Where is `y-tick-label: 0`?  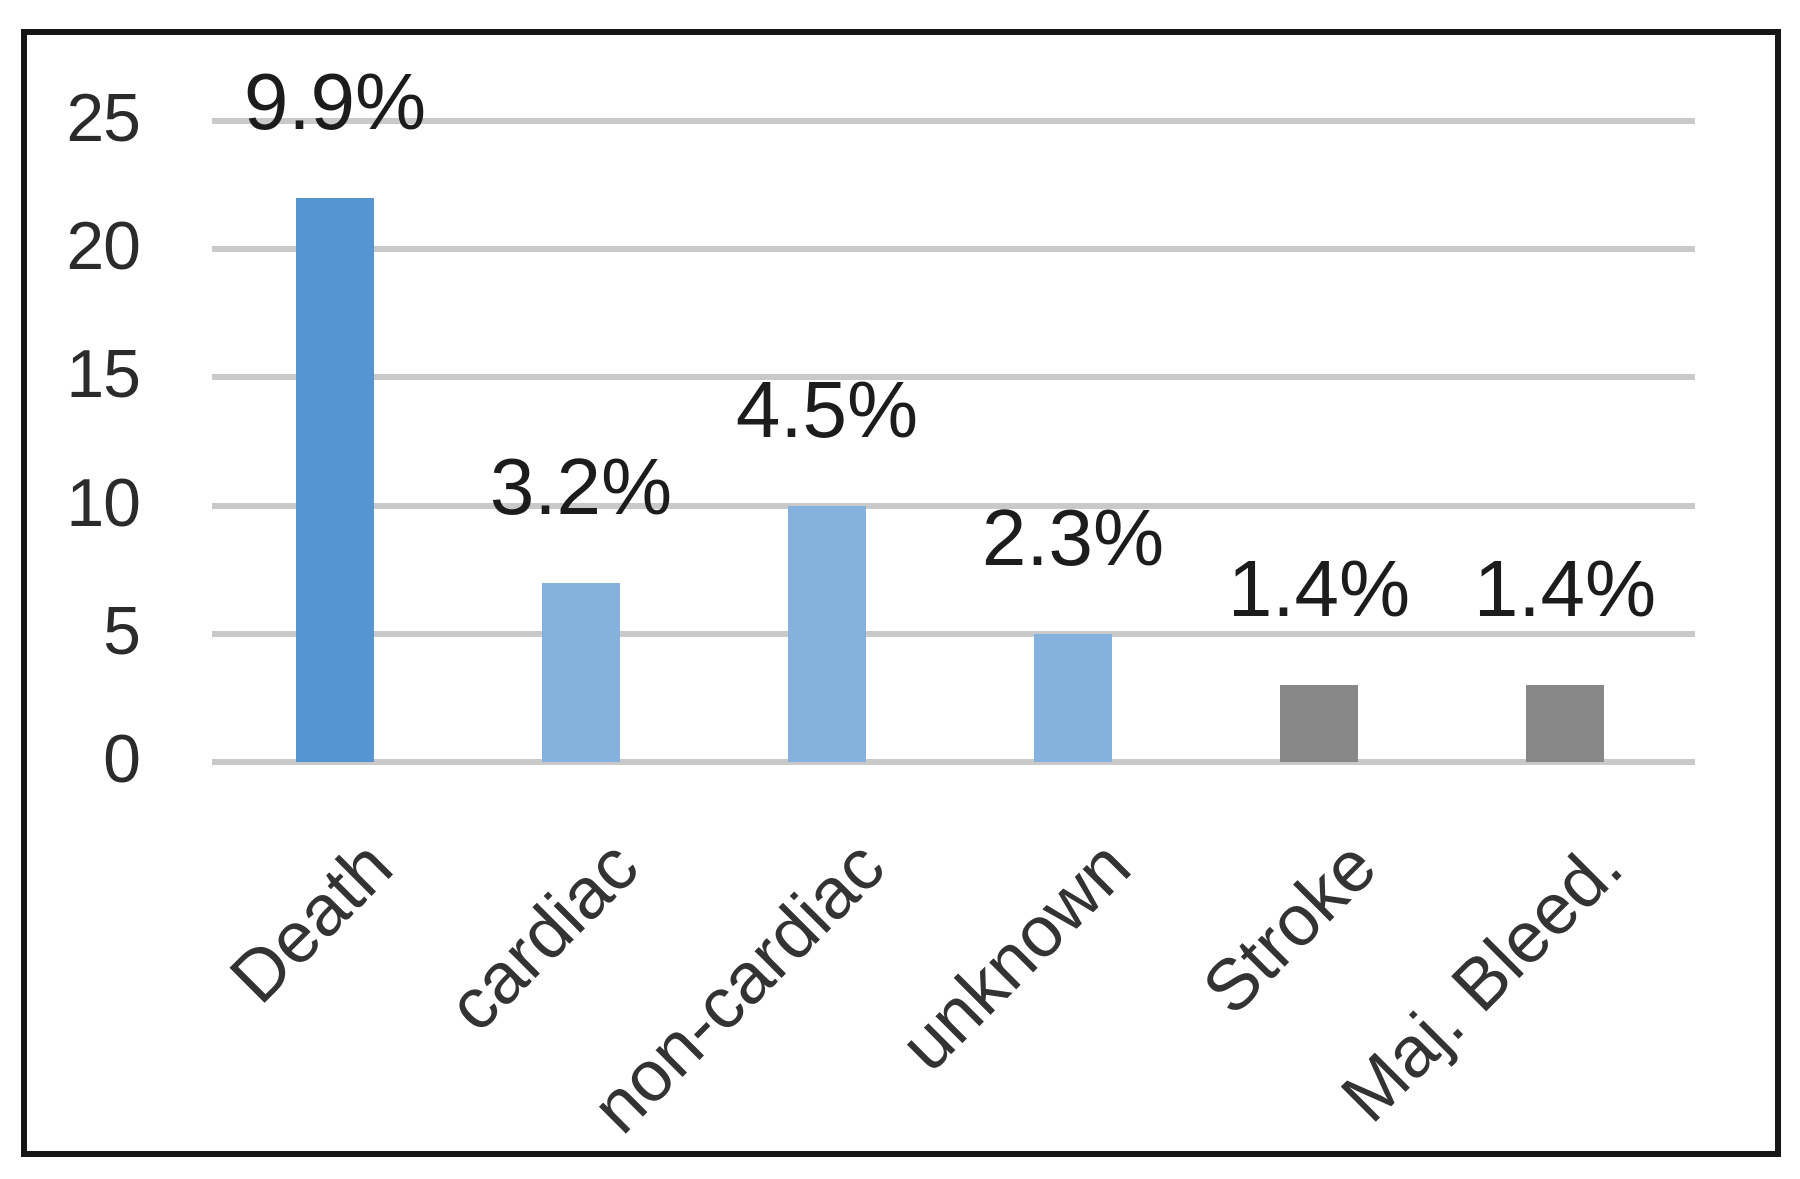
y-tick-label: 0 is located at coordinates (122, 759).